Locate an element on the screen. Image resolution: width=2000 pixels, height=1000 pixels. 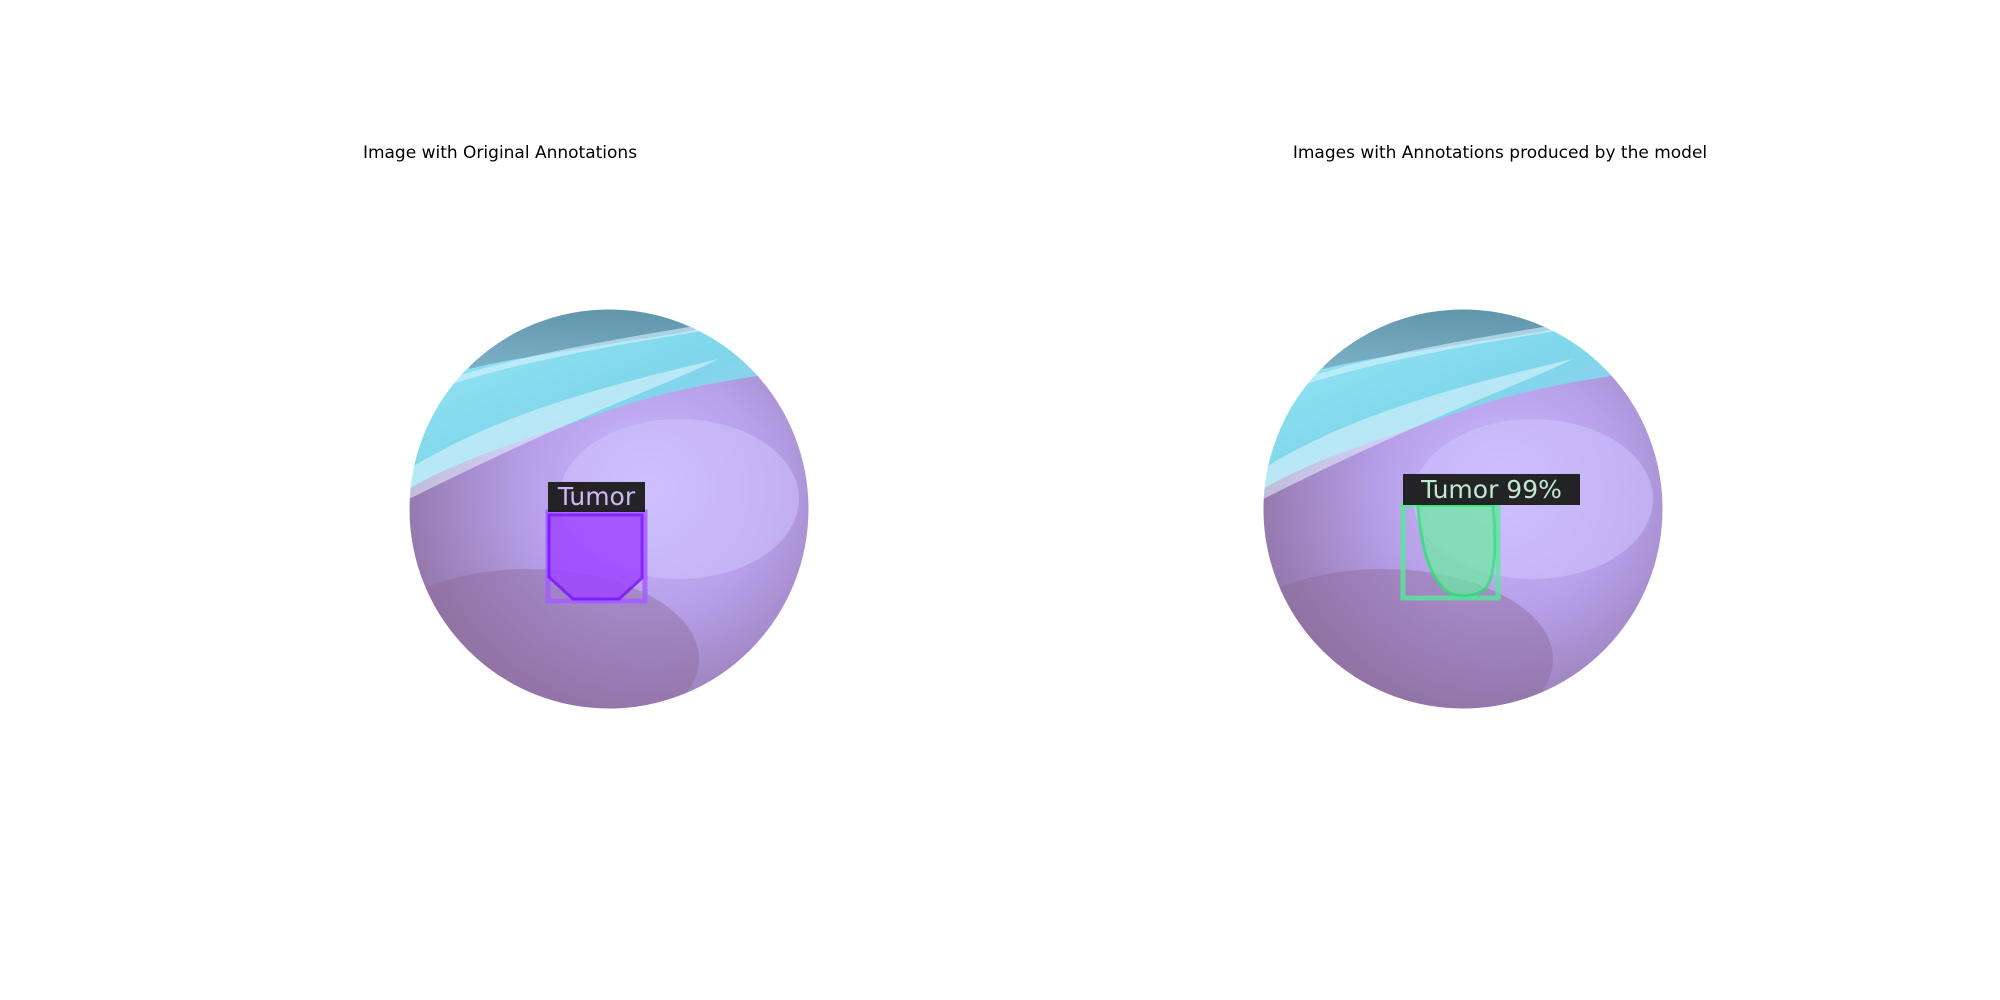
tumor-annotation-ground-truth is located at coordinates (596, 556).